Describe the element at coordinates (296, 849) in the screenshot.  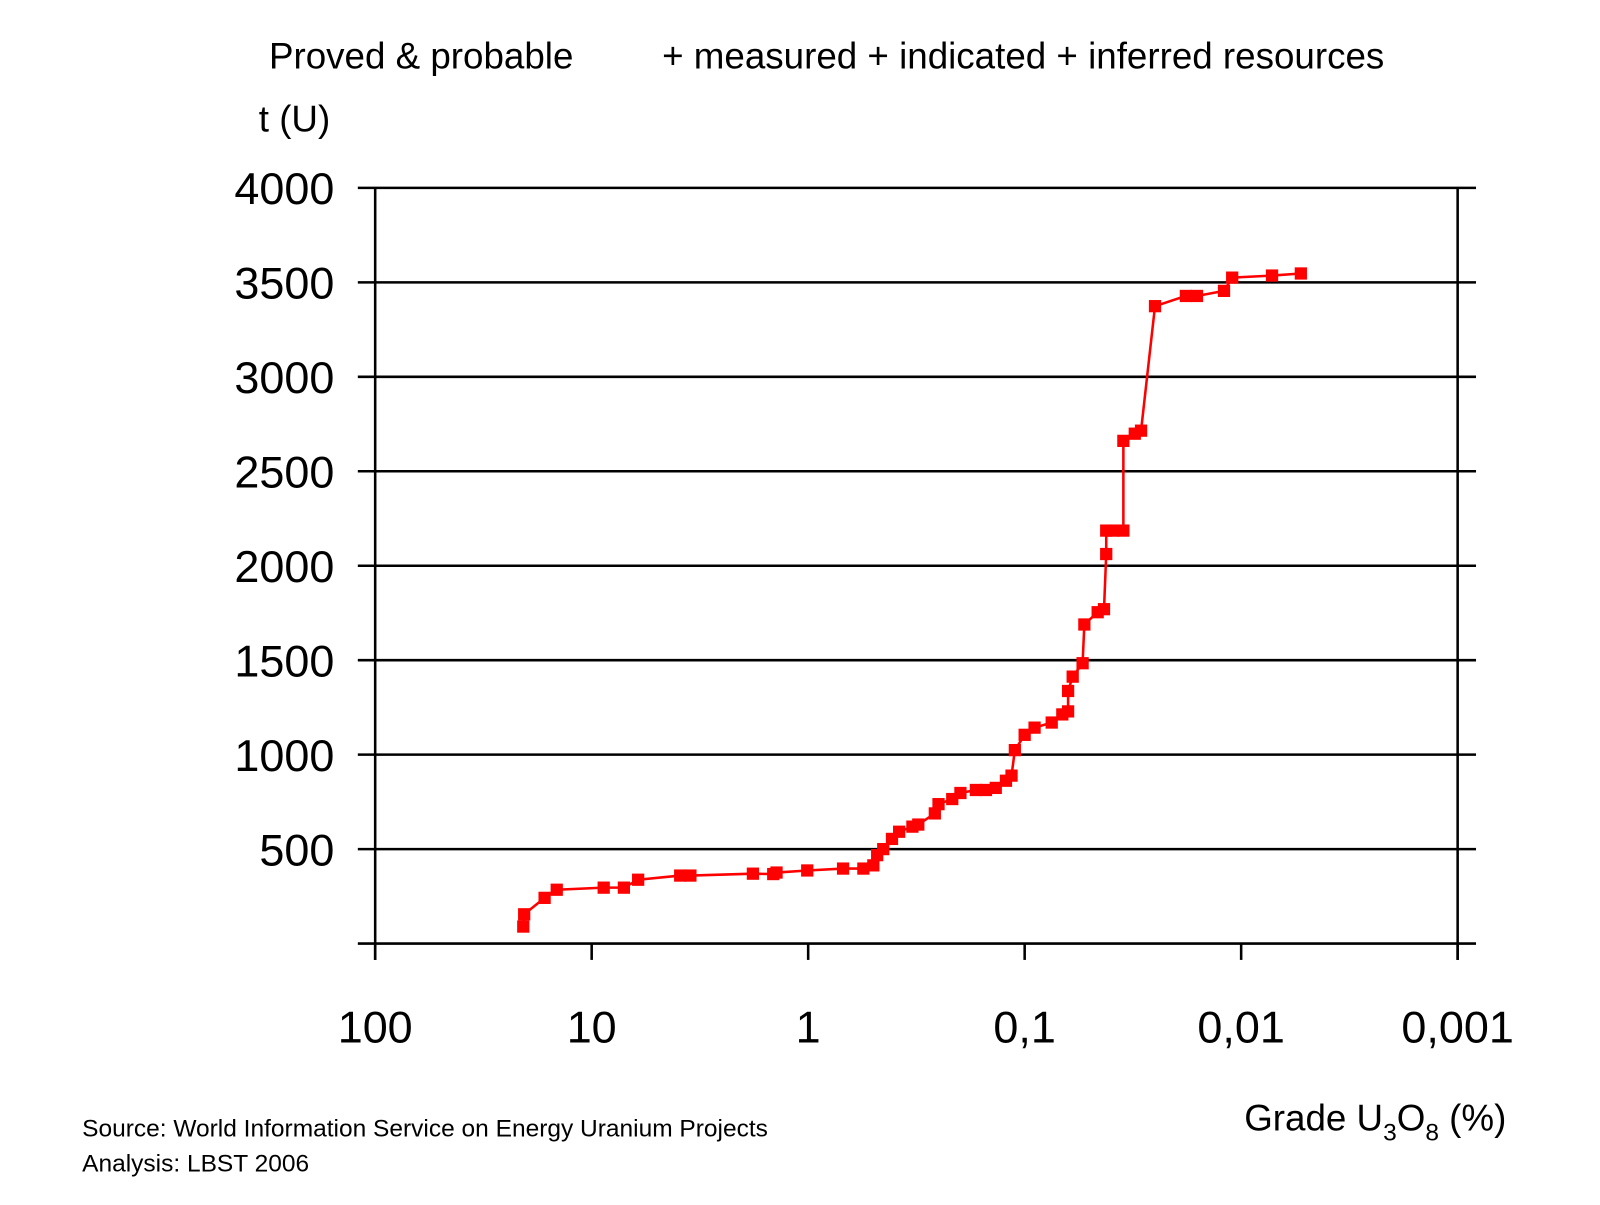
I see `y-tick-label: 500` at that location.